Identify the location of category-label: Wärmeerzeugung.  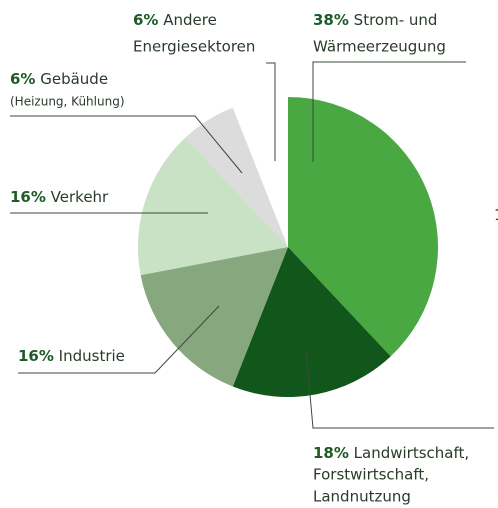
(379, 47).